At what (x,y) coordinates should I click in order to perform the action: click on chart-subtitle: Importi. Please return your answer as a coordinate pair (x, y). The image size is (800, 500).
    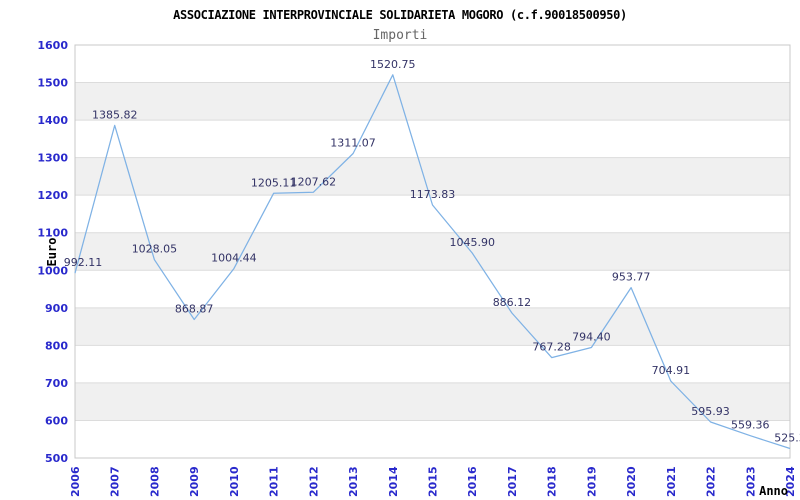
    Looking at the image, I should click on (400, 35).